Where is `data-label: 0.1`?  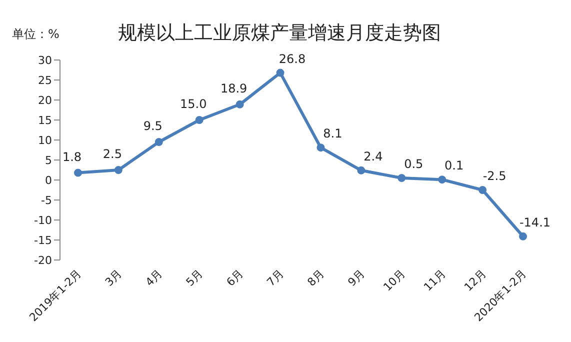
data-label: 0.1 is located at coordinates (454, 165).